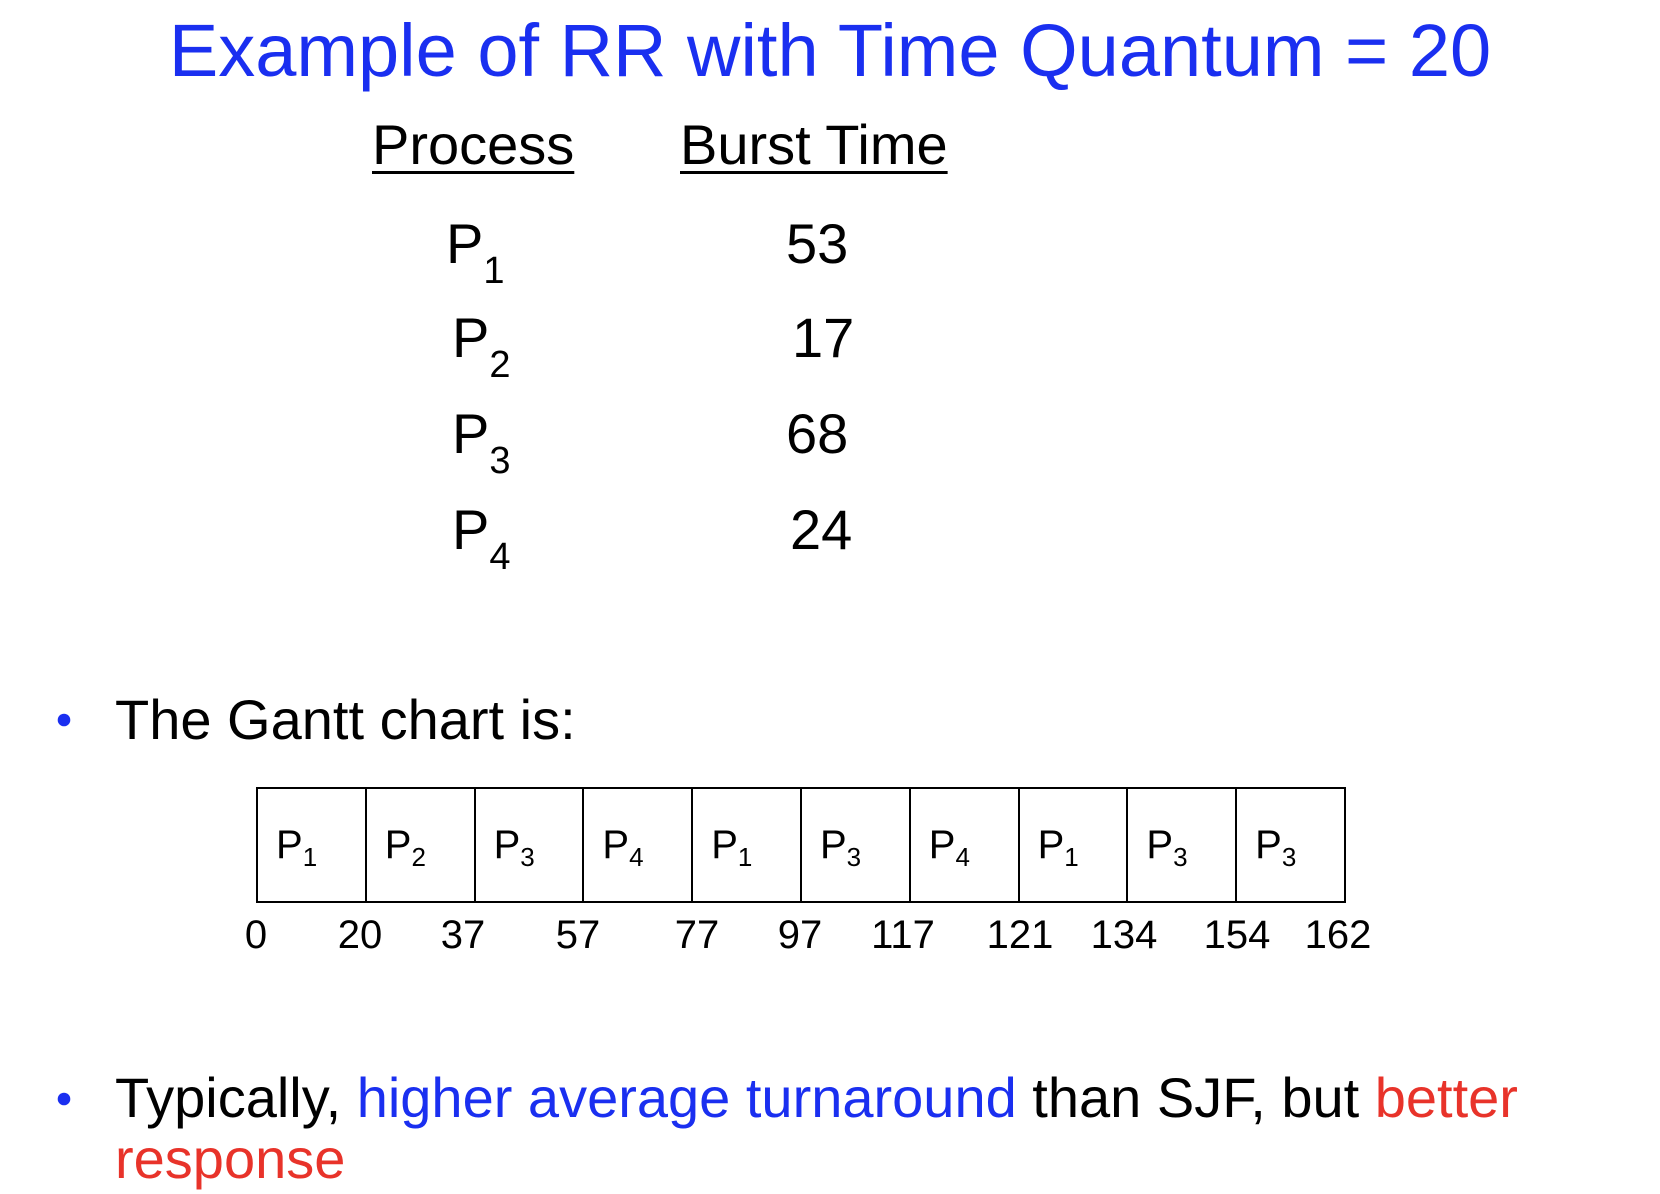  What do you see at coordinates (817, 243) in the screenshot?
I see `burst-cell-p1: 53` at bounding box center [817, 243].